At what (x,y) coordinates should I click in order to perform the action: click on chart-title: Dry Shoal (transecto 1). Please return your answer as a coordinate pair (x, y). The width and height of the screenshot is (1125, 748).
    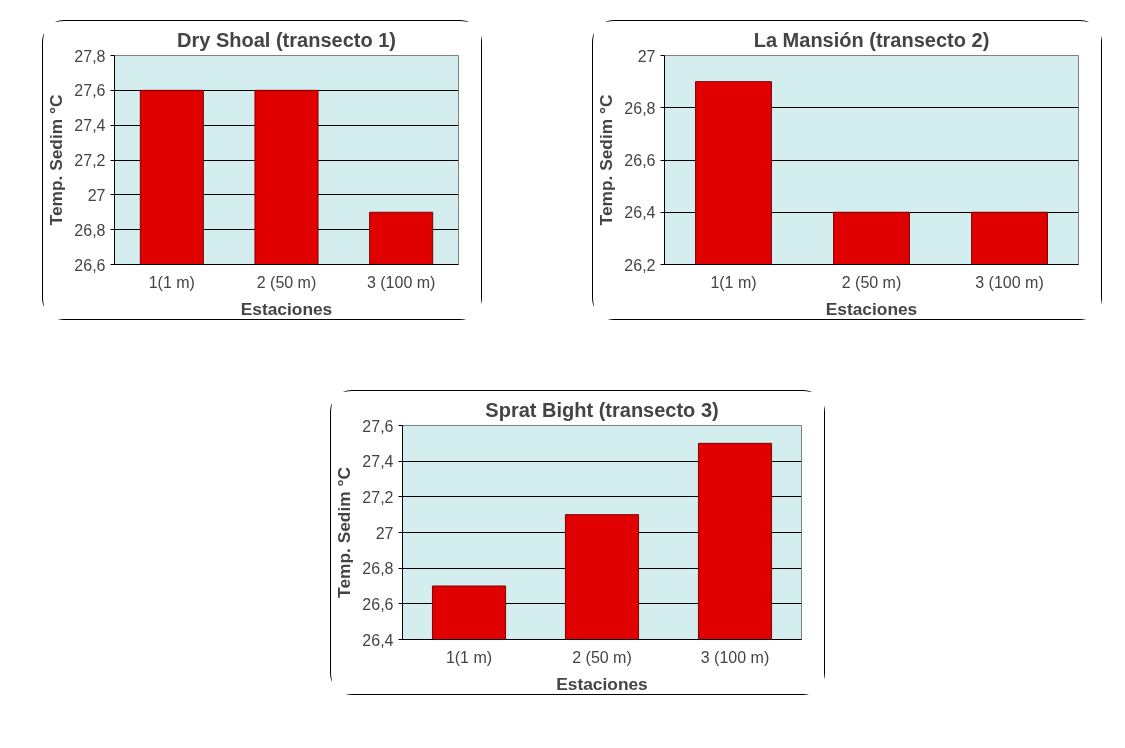
    Looking at the image, I should click on (286, 39).